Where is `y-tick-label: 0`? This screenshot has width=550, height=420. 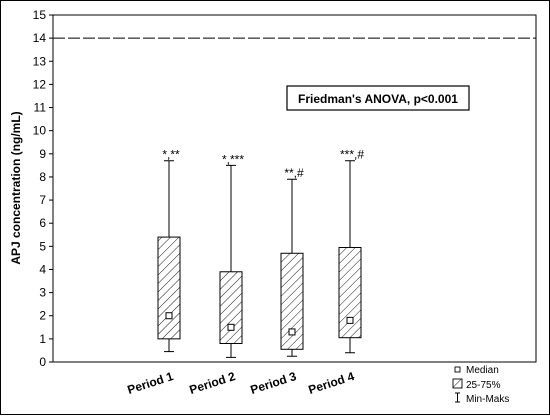
y-tick-label: 0 is located at coordinates (42, 362).